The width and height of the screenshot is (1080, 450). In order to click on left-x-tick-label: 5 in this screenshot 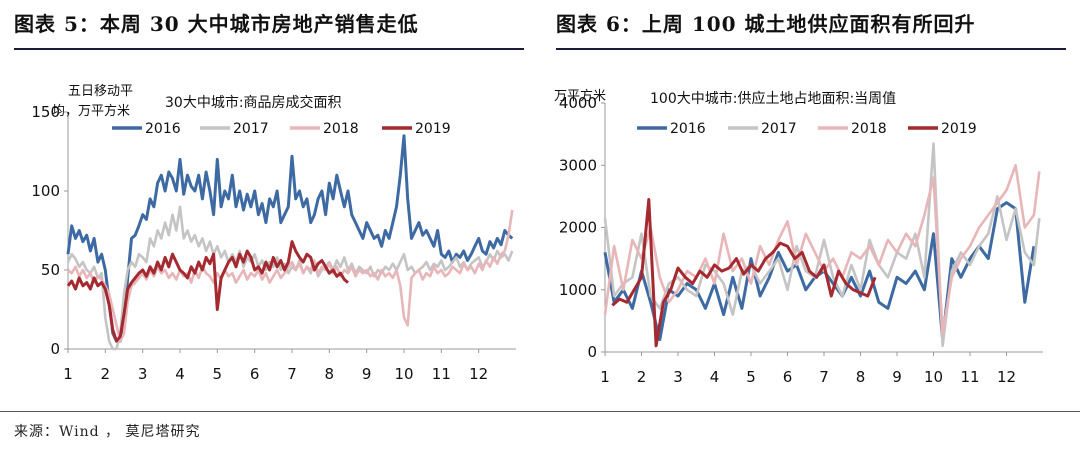, I will do `click(218, 374)`.